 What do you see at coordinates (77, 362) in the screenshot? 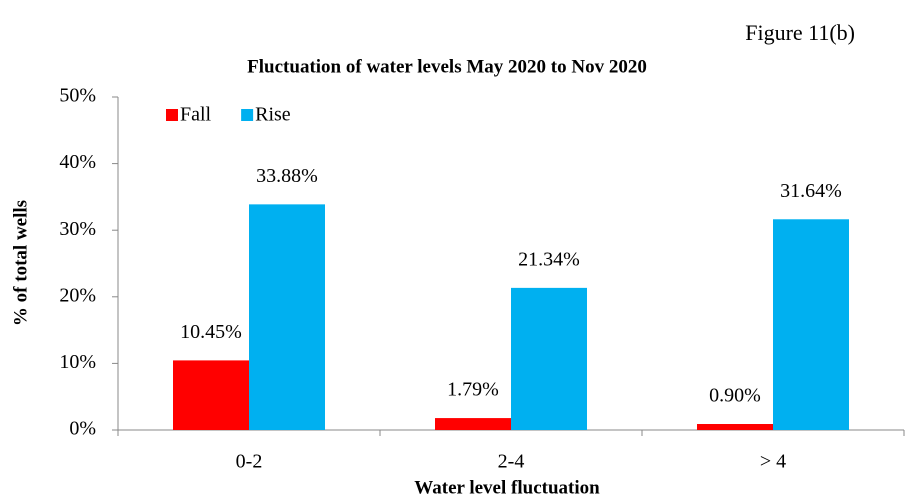
I see `y-tick-label: 10%` at bounding box center [77, 362].